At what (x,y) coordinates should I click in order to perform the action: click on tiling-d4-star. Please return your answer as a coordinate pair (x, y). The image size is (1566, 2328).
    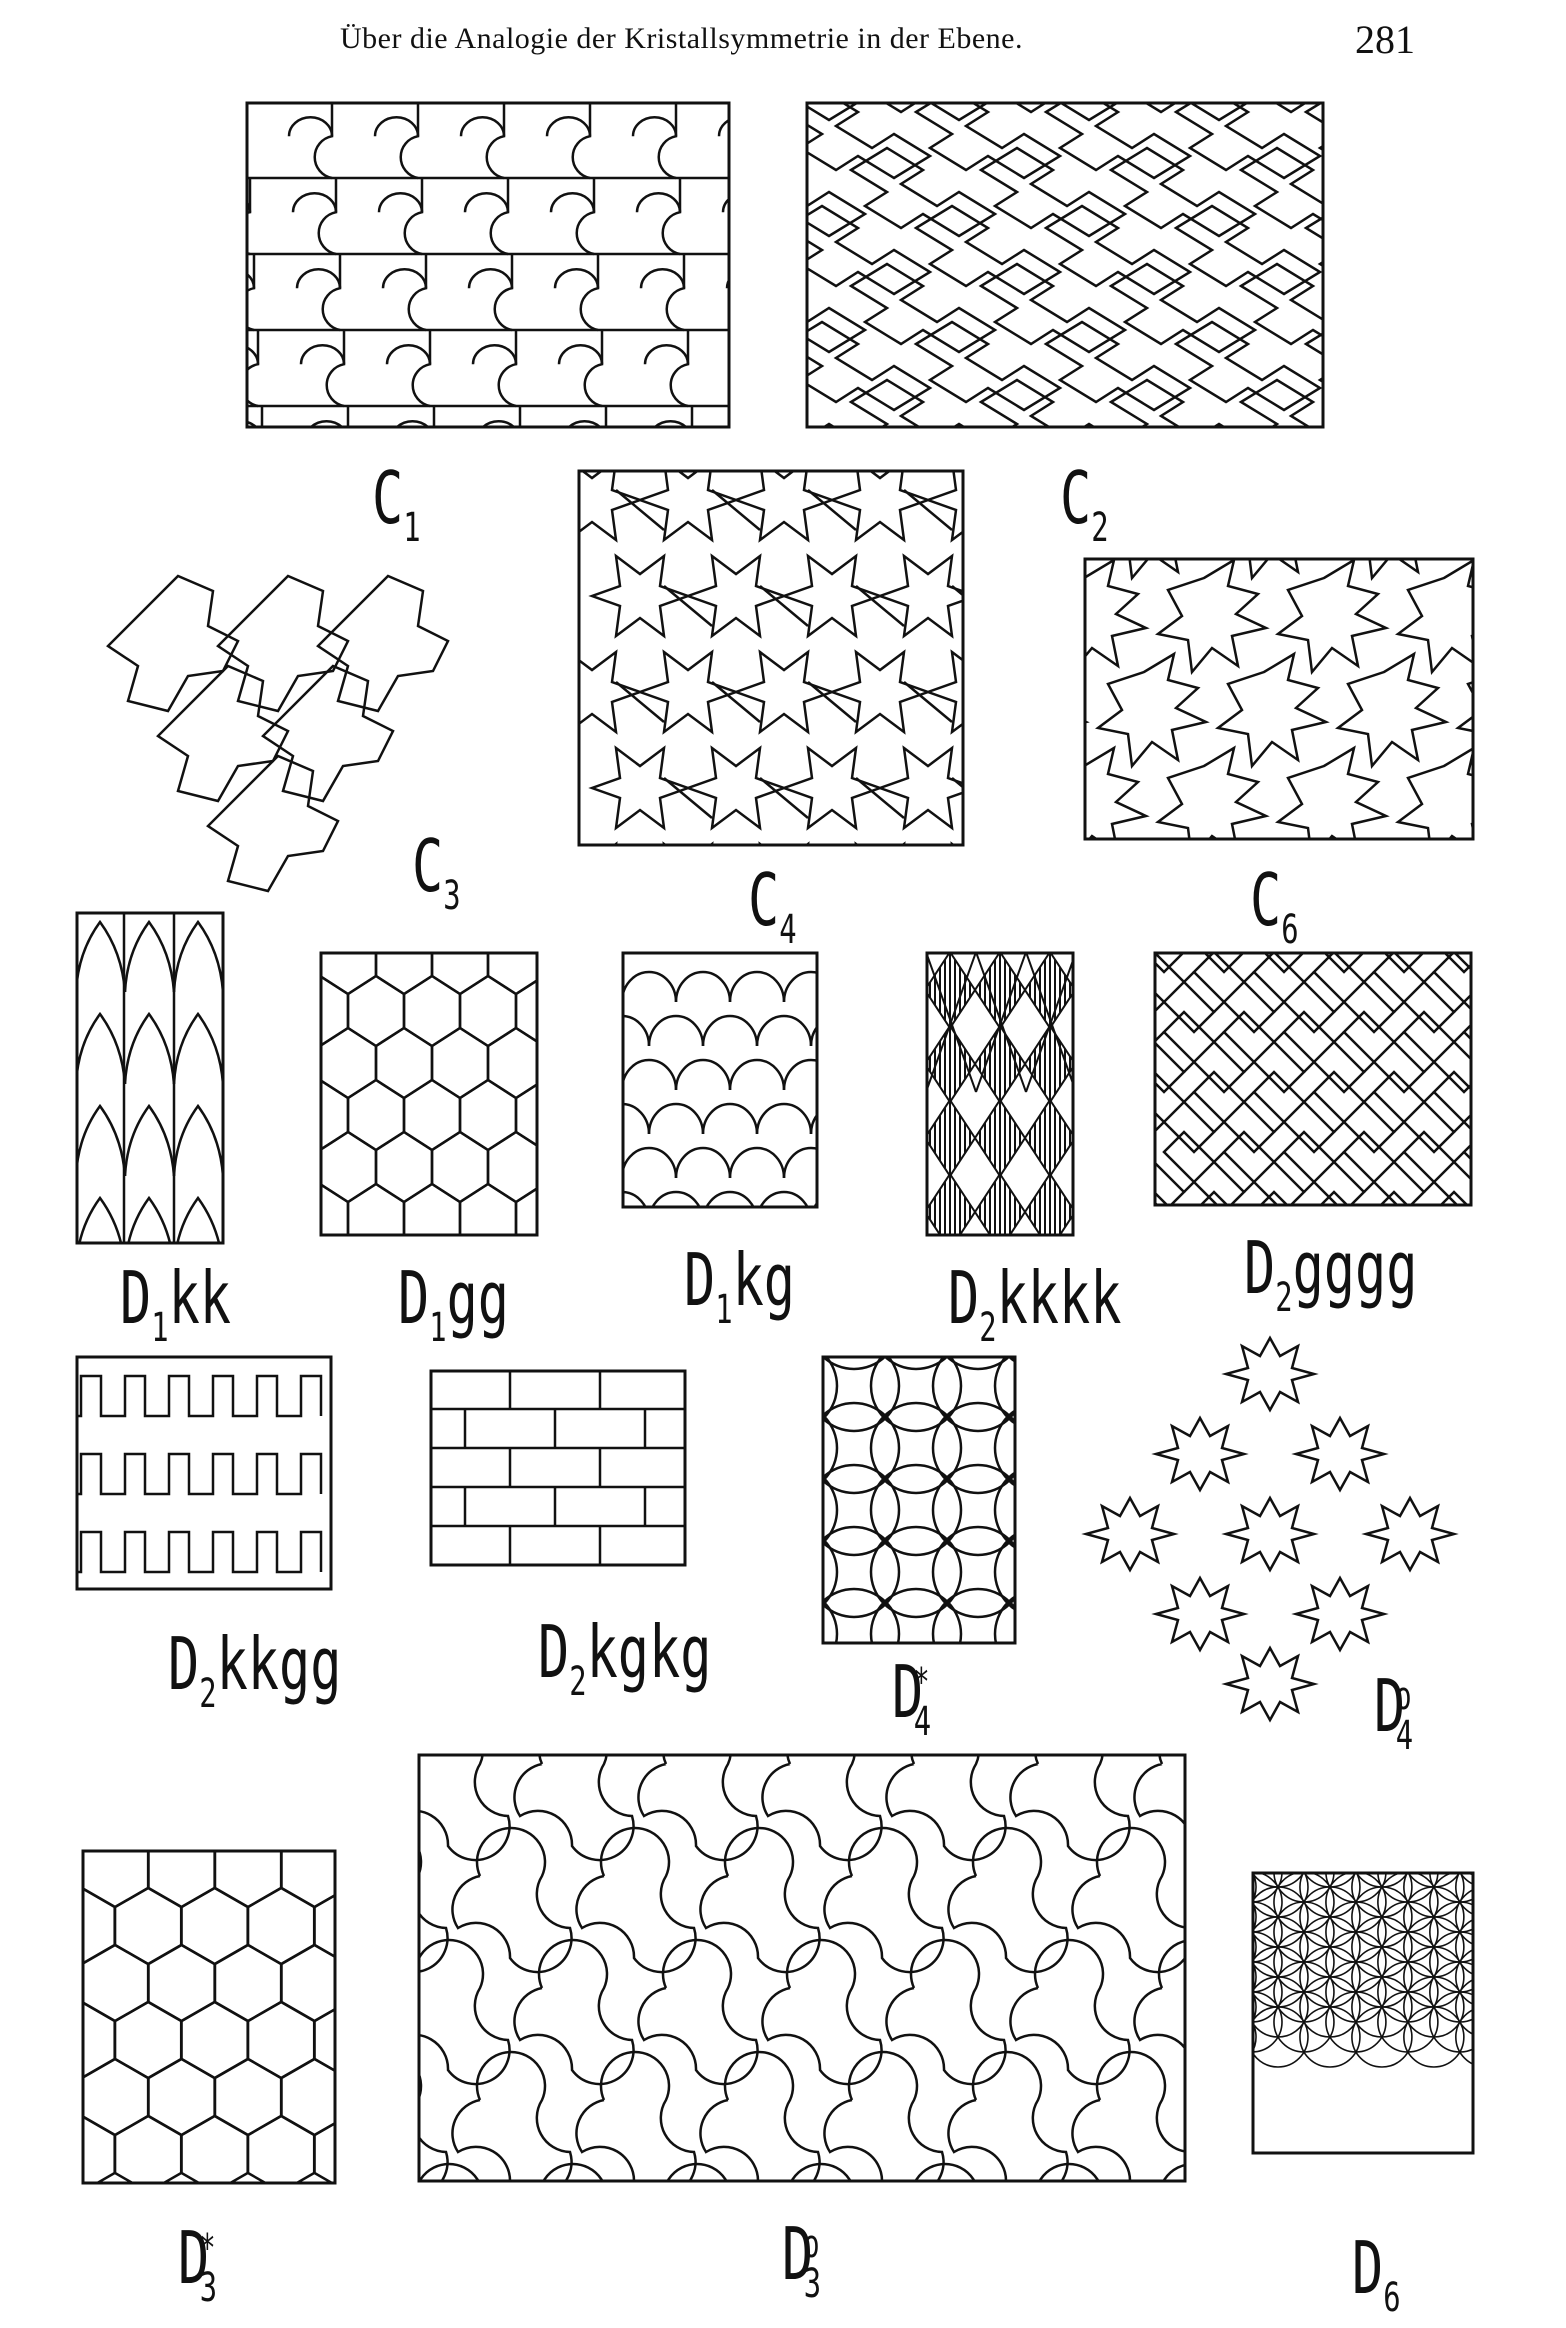
    Looking at the image, I should click on (919, 1500).